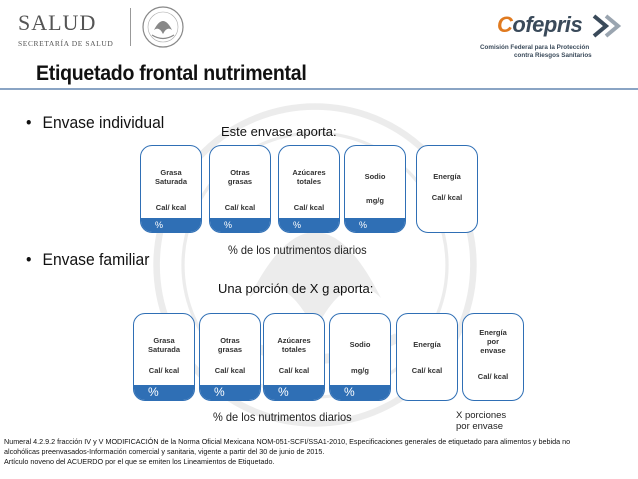 This screenshot has height=479, width=638. What do you see at coordinates (171, 73) in the screenshot?
I see `page-title: Etiquetado frontal nutrimental` at bounding box center [171, 73].